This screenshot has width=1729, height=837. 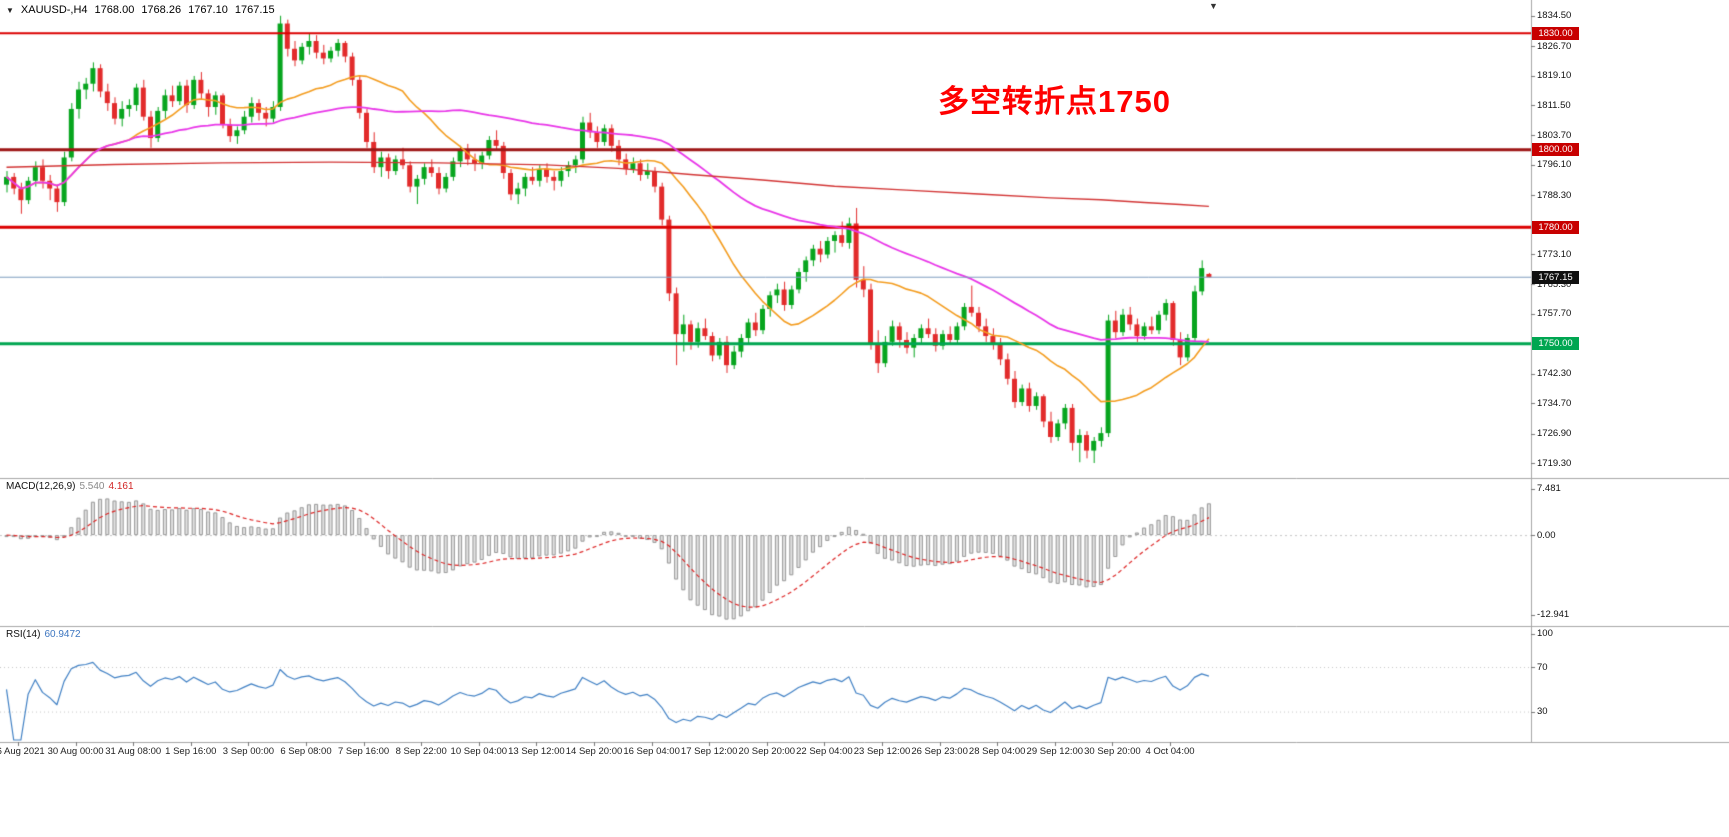 What do you see at coordinates (421, 751) in the screenshot?
I see `time-axis-label: 8 Sep 22:00` at bounding box center [421, 751].